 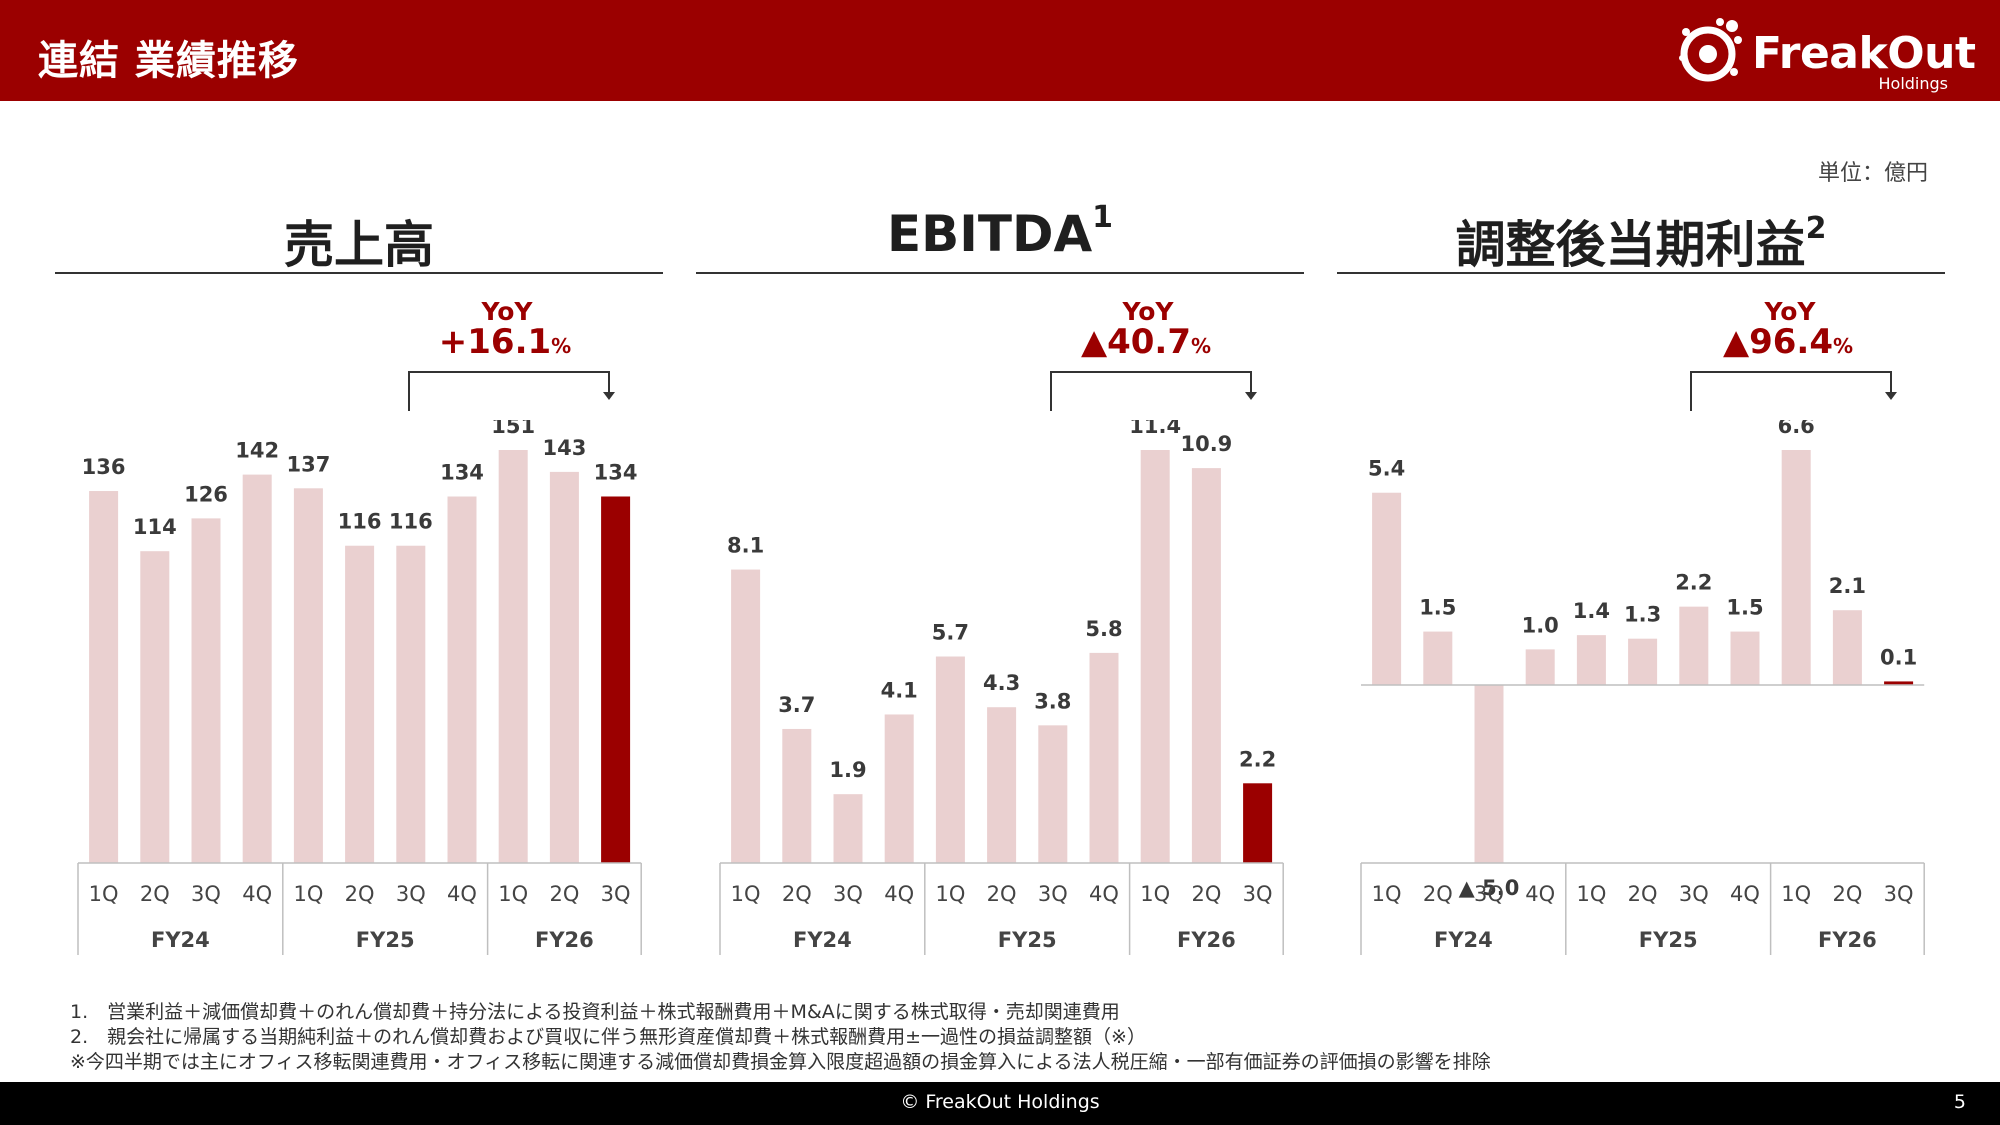 What do you see at coordinates (1642, 615) in the screenshot?
I see `data-label: 1.3` at bounding box center [1642, 615].